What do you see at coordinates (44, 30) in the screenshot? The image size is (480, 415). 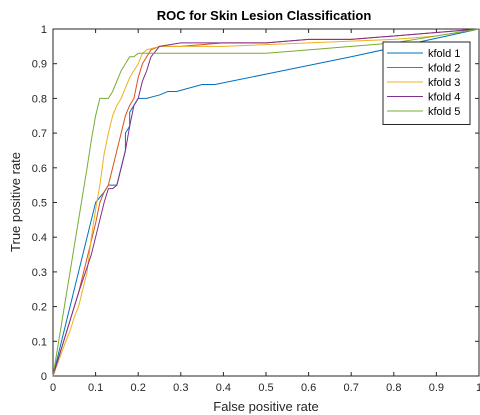 I see `y-tick-label: 1` at bounding box center [44, 30].